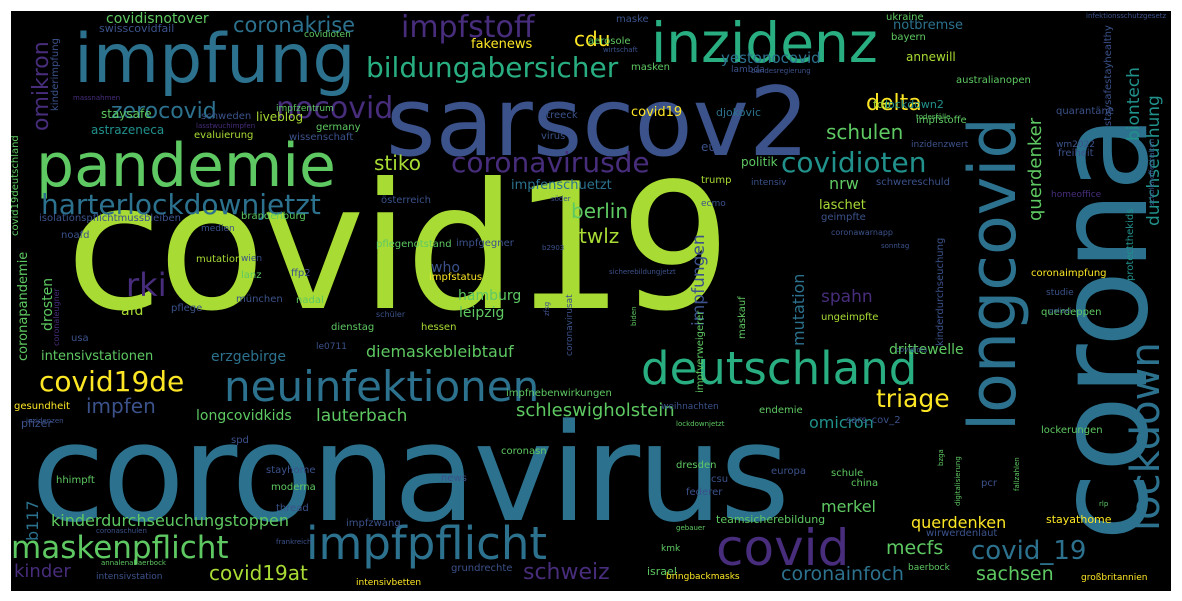 The height and width of the screenshot is (601, 1182). I want to click on word-who: who, so click(445, 268).